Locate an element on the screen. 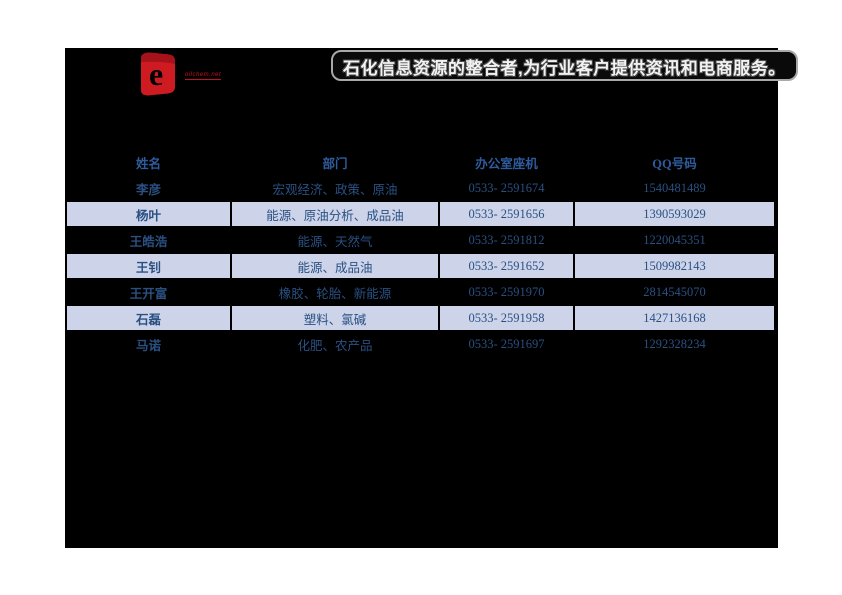 The height and width of the screenshot is (595, 842). cell-dept: 塑料、氯碱 is located at coordinates (335, 318).